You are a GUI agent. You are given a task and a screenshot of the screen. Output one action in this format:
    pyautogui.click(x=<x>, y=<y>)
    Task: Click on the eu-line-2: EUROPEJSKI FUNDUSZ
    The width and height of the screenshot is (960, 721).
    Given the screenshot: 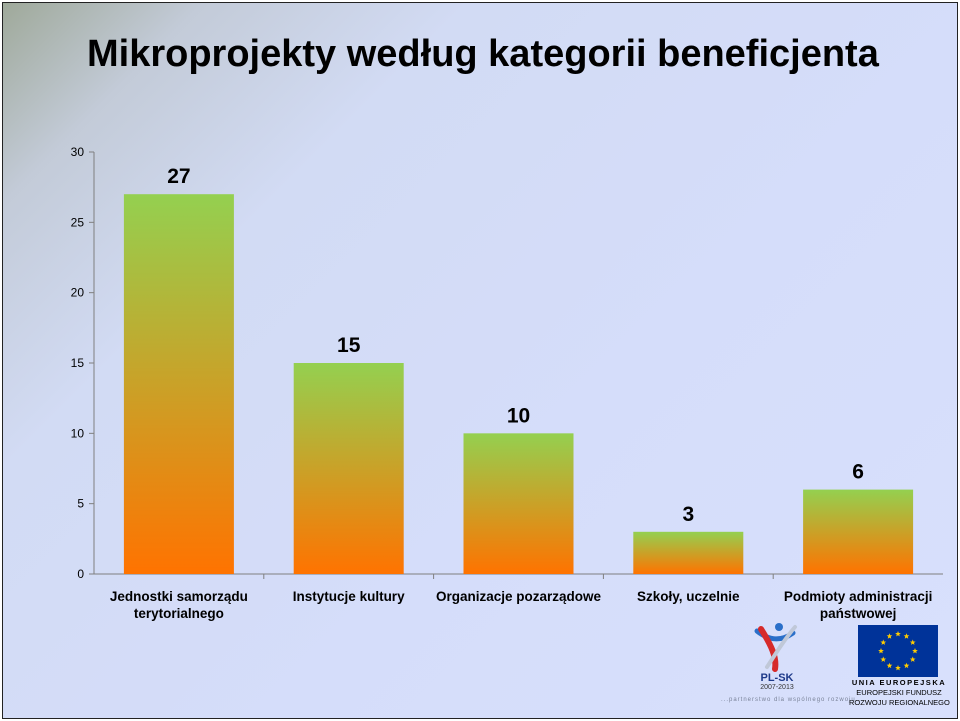 What is the action you would take?
    pyautogui.click(x=899, y=692)
    